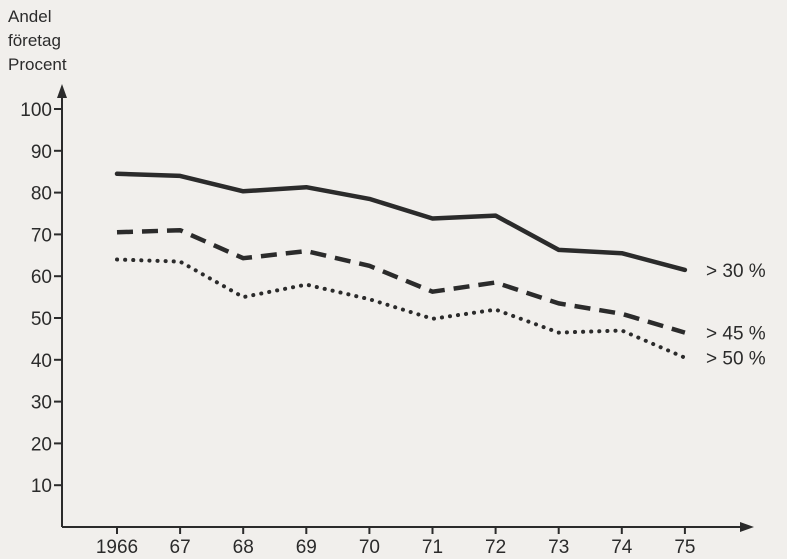 The height and width of the screenshot is (559, 787). I want to click on y-tick-label-50: 50, so click(41, 319).